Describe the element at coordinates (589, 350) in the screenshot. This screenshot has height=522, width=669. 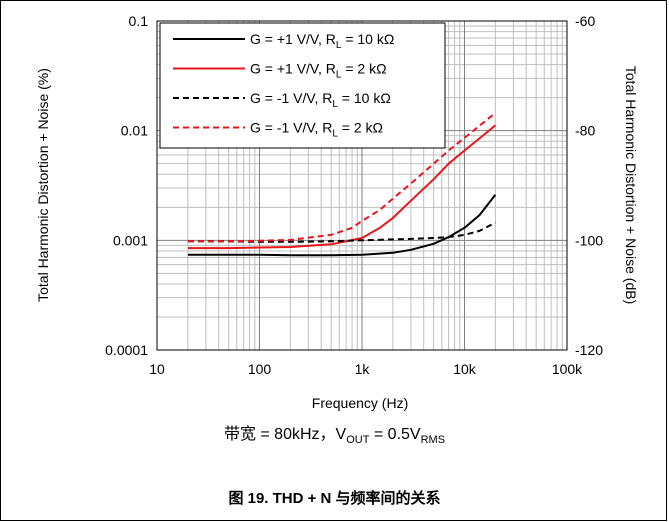
I see `y-tick-label-right: -120` at that location.